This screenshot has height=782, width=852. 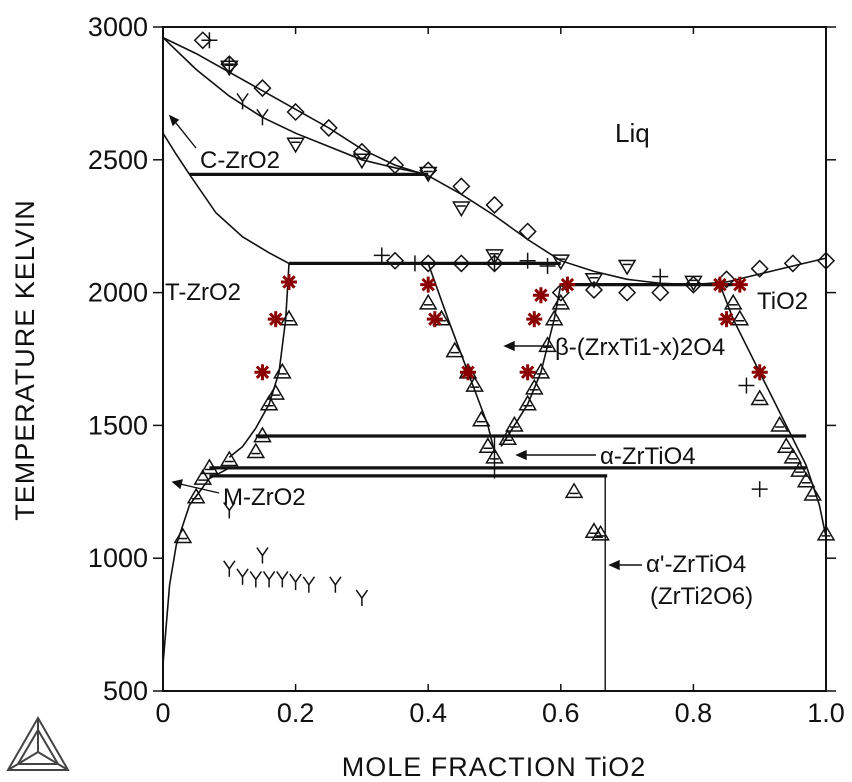 I want to click on x-tick-label: 1.0, so click(x=826, y=713).